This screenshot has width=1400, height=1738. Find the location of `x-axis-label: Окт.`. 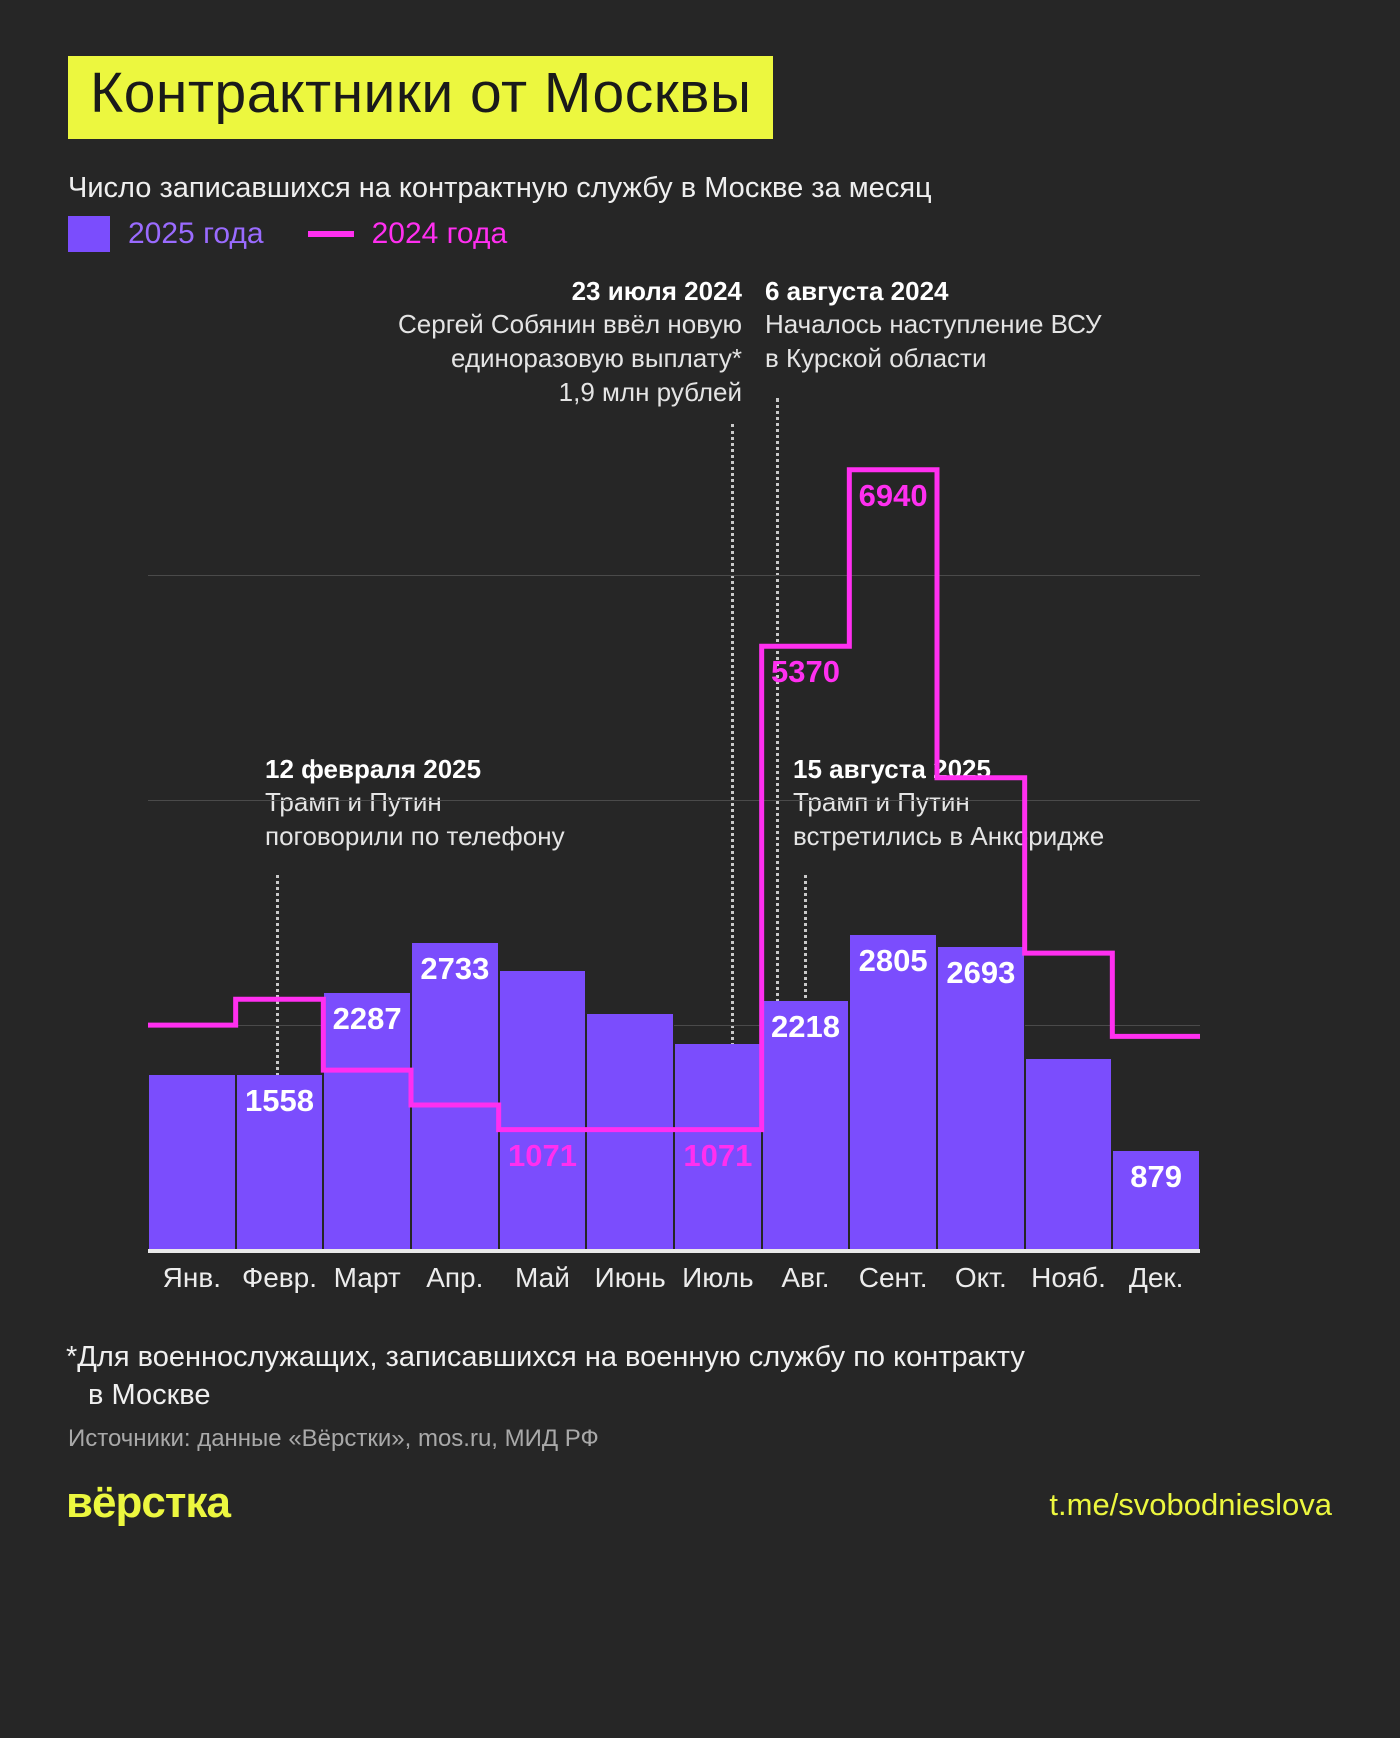

x-axis-label: Окт. is located at coordinates (980, 1277).